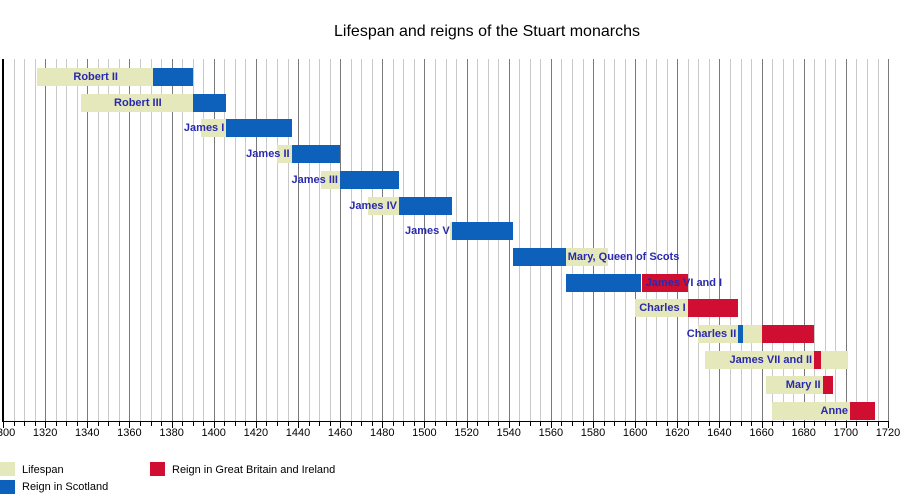 Image resolution: width=900 pixels, height=500 pixels. What do you see at coordinates (8, 433) in the screenshot?
I see `axis-tick-label: 1300` at bounding box center [8, 433].